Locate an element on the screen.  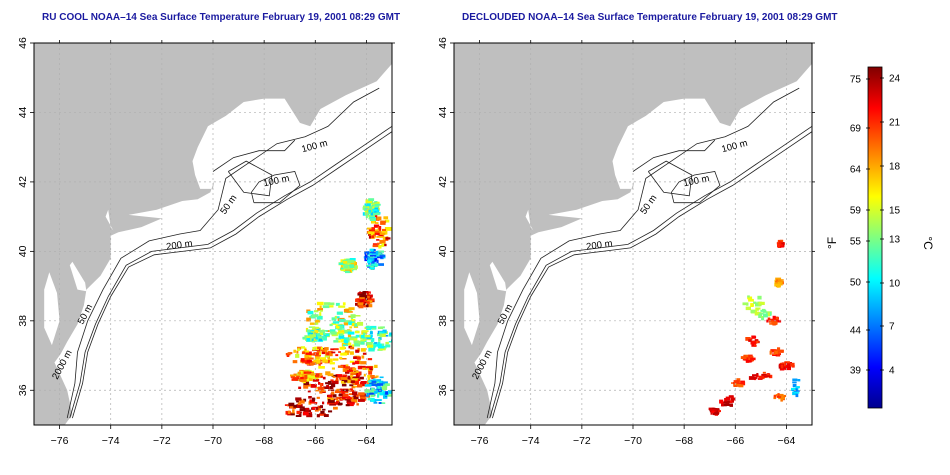
colorbar-tick-f: 39 is located at coordinates (856, 371).